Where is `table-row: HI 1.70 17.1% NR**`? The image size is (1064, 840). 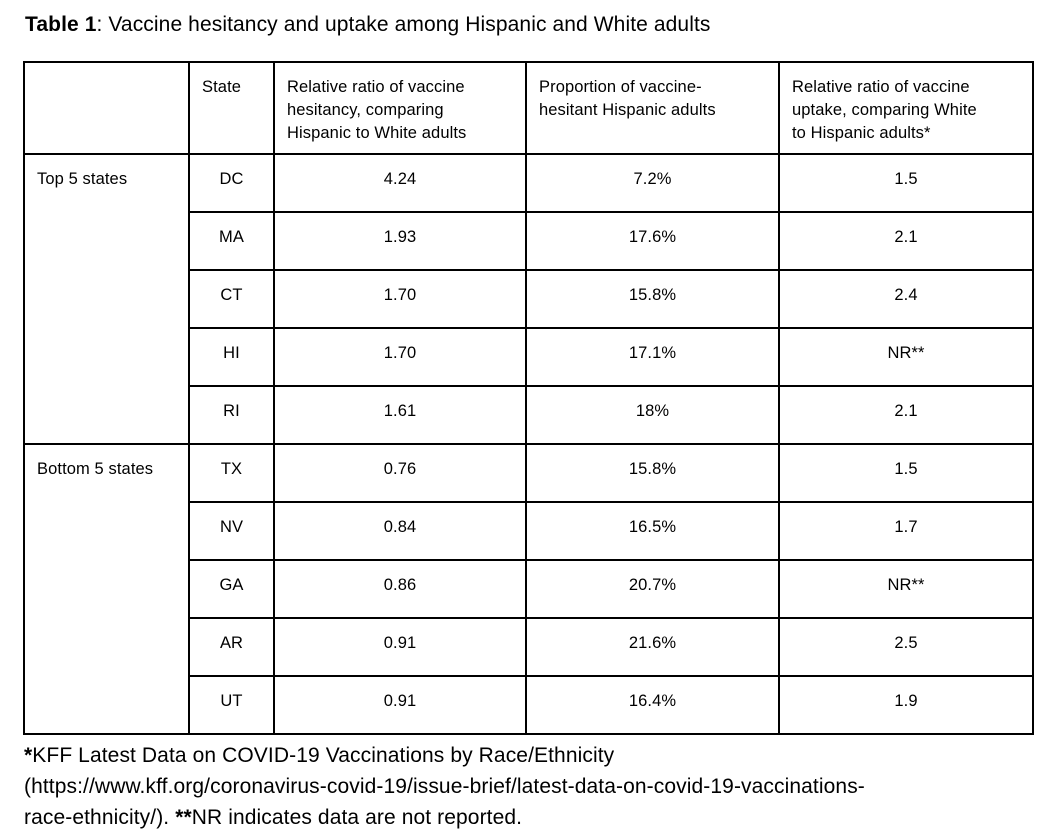 table-row: HI 1.70 17.1% NR** is located at coordinates (529, 357).